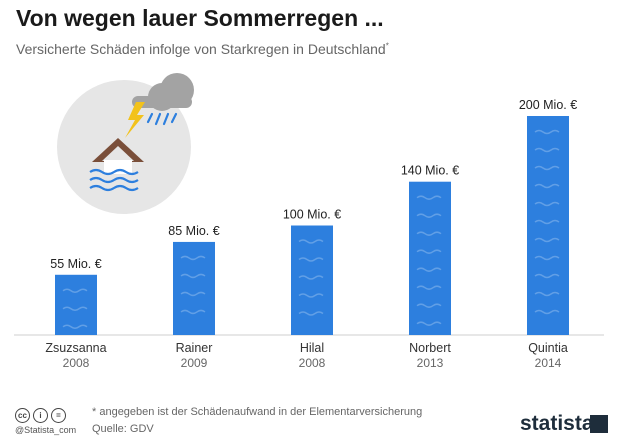  Describe the element at coordinates (430, 258) in the screenshot. I see `bar-norbert` at that location.